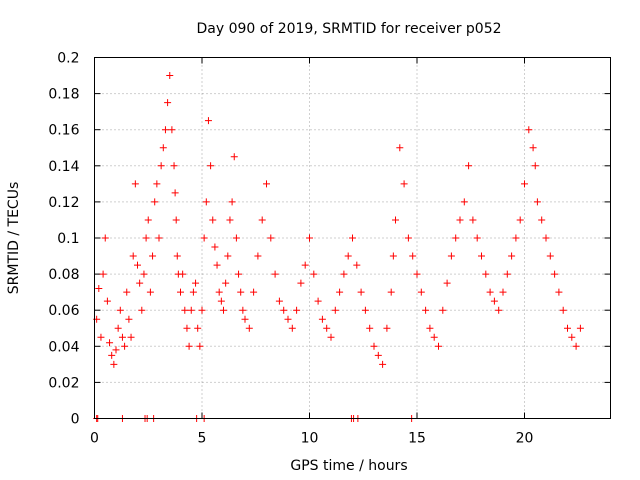 This screenshot has width=640, height=480. What do you see at coordinates (68, 239) in the screenshot?
I see `y-tick-label: 0.1` at bounding box center [68, 239].